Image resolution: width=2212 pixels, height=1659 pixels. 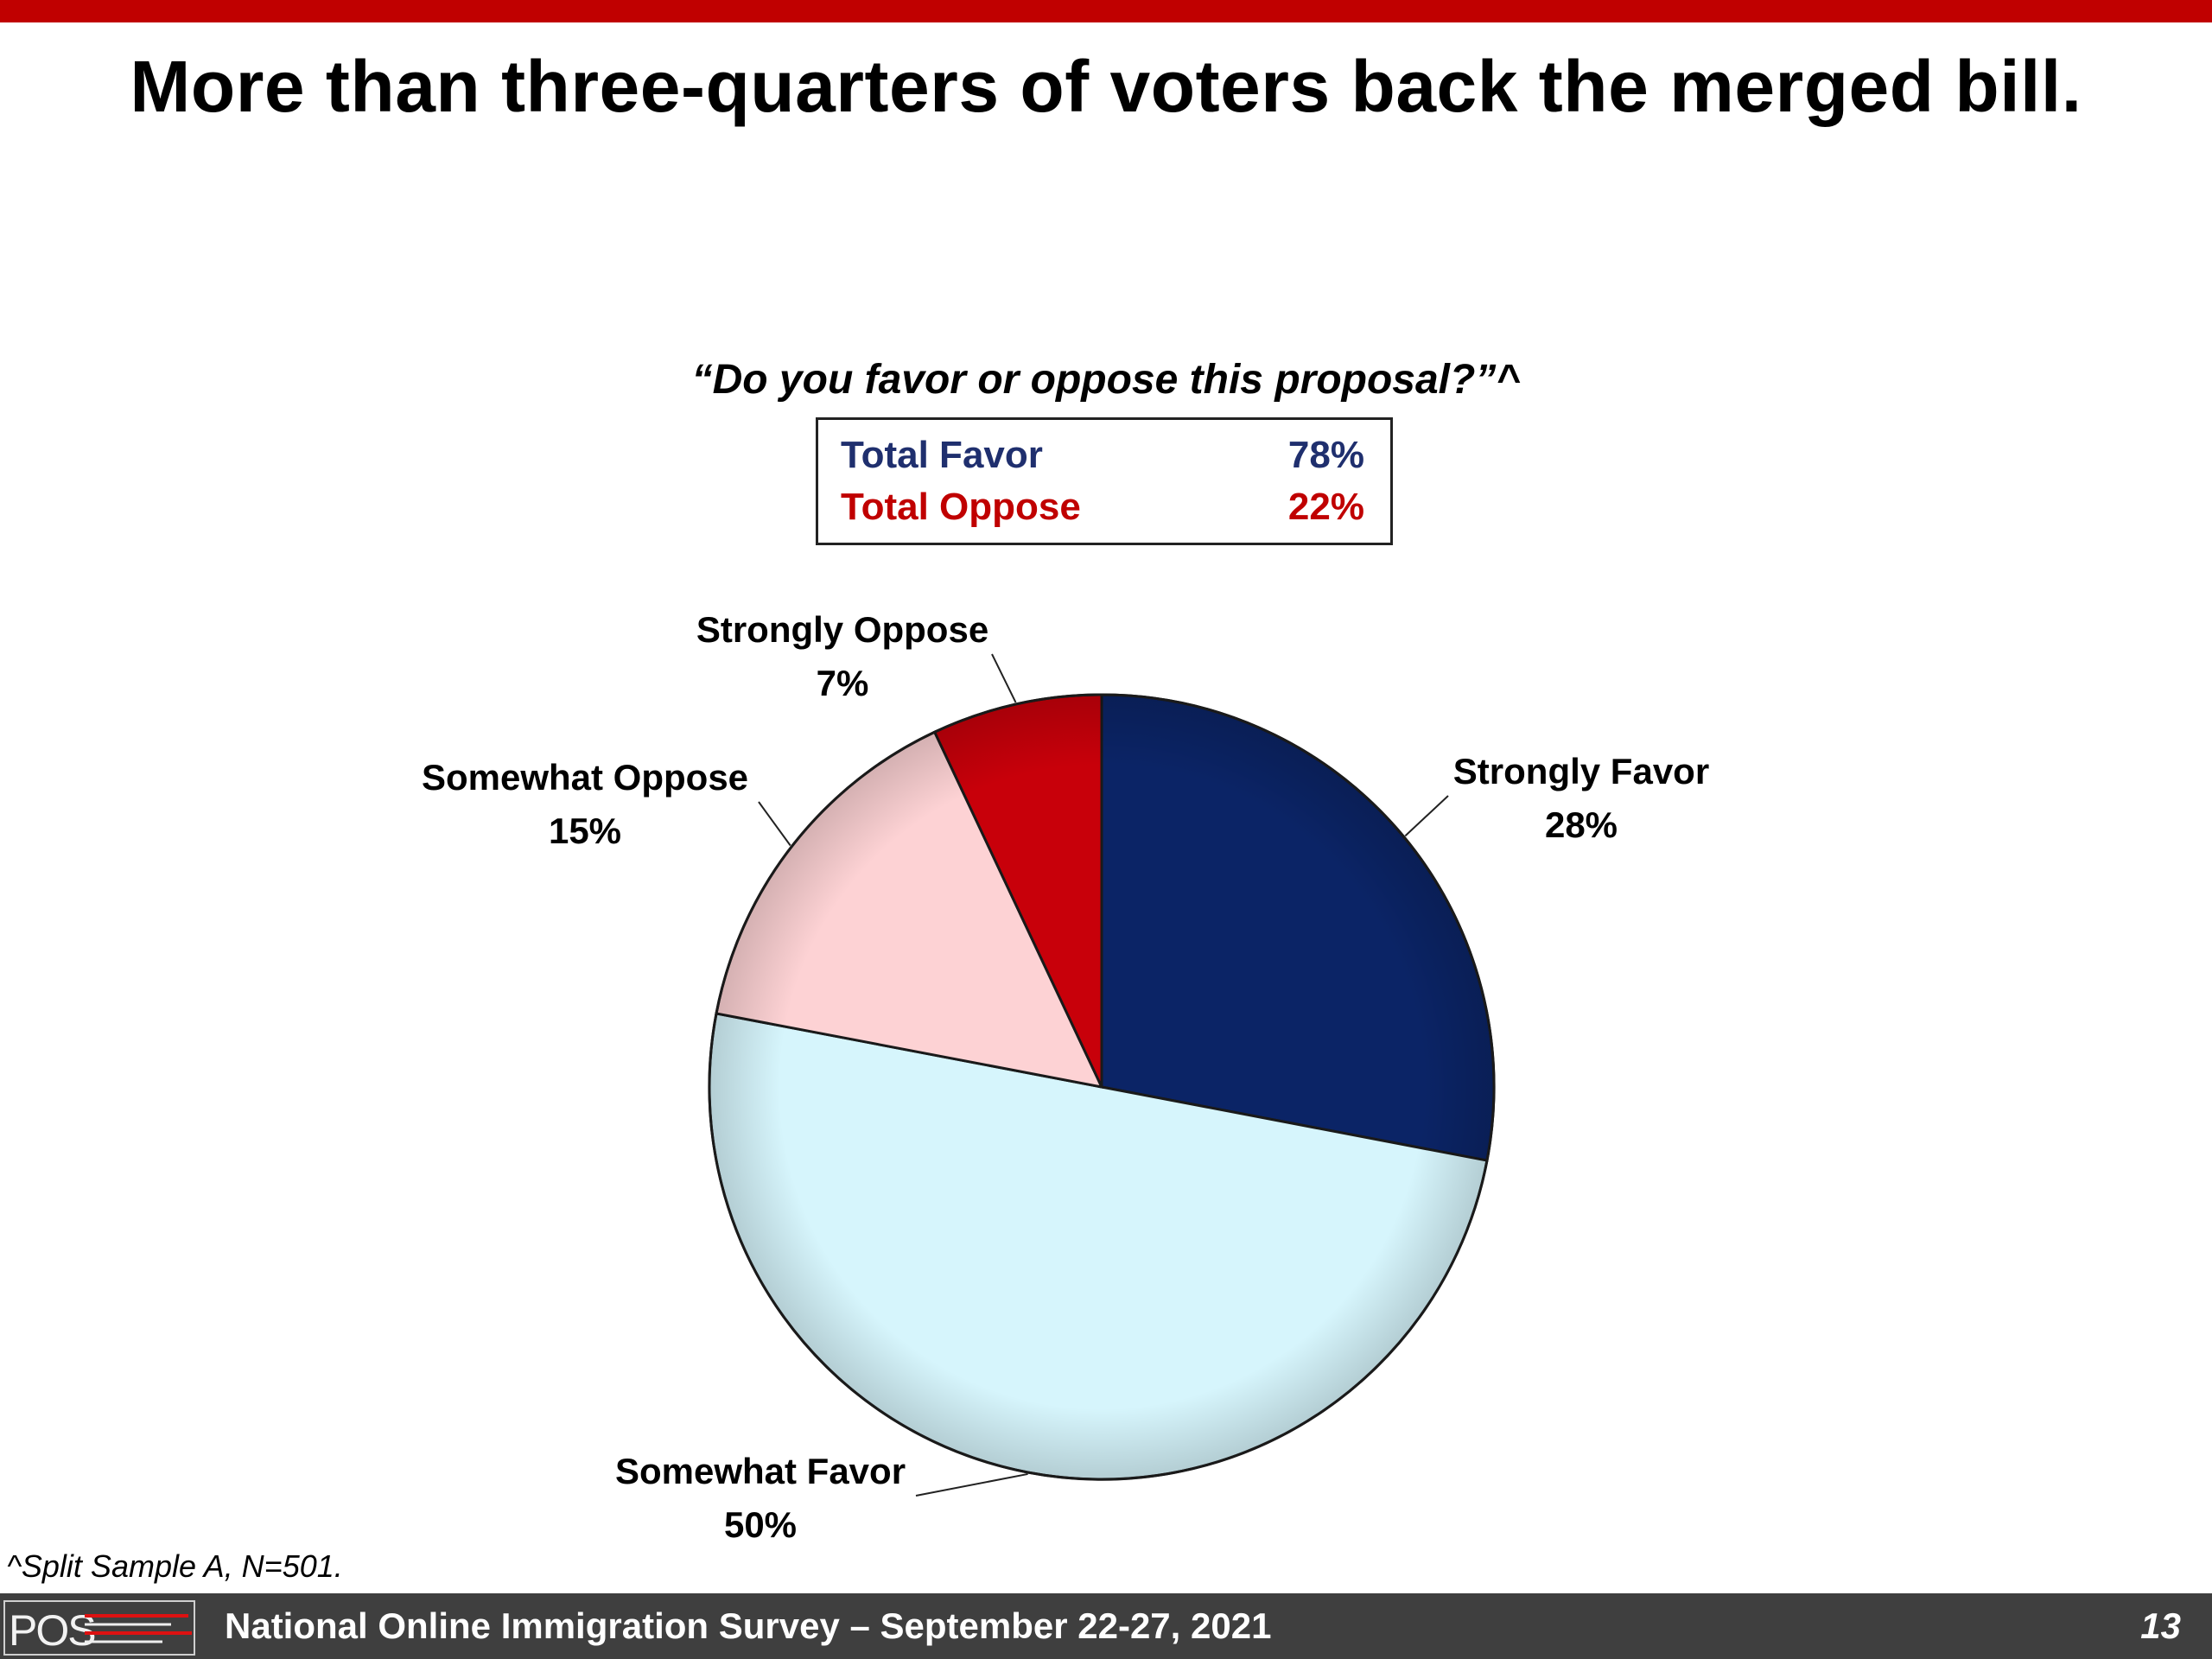 What do you see at coordinates (585, 777) in the screenshot?
I see `slice-label: Somewhat Oppose` at bounding box center [585, 777].